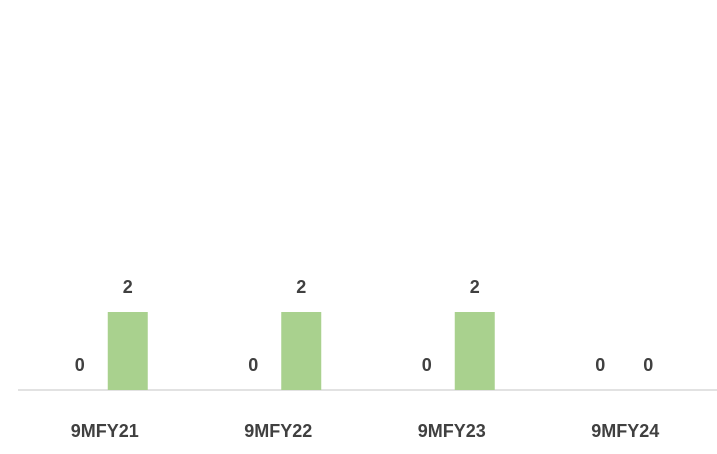 This screenshot has width=717, height=454. Describe the element at coordinates (278, 431) in the screenshot. I see `x-tick-label: 9MFY22` at that location.